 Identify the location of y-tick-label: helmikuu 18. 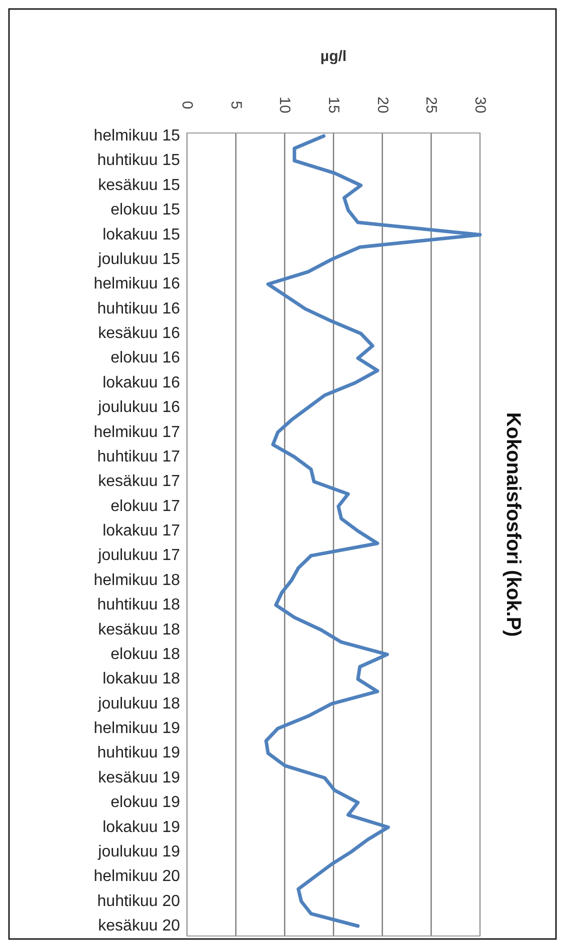
(137, 580).